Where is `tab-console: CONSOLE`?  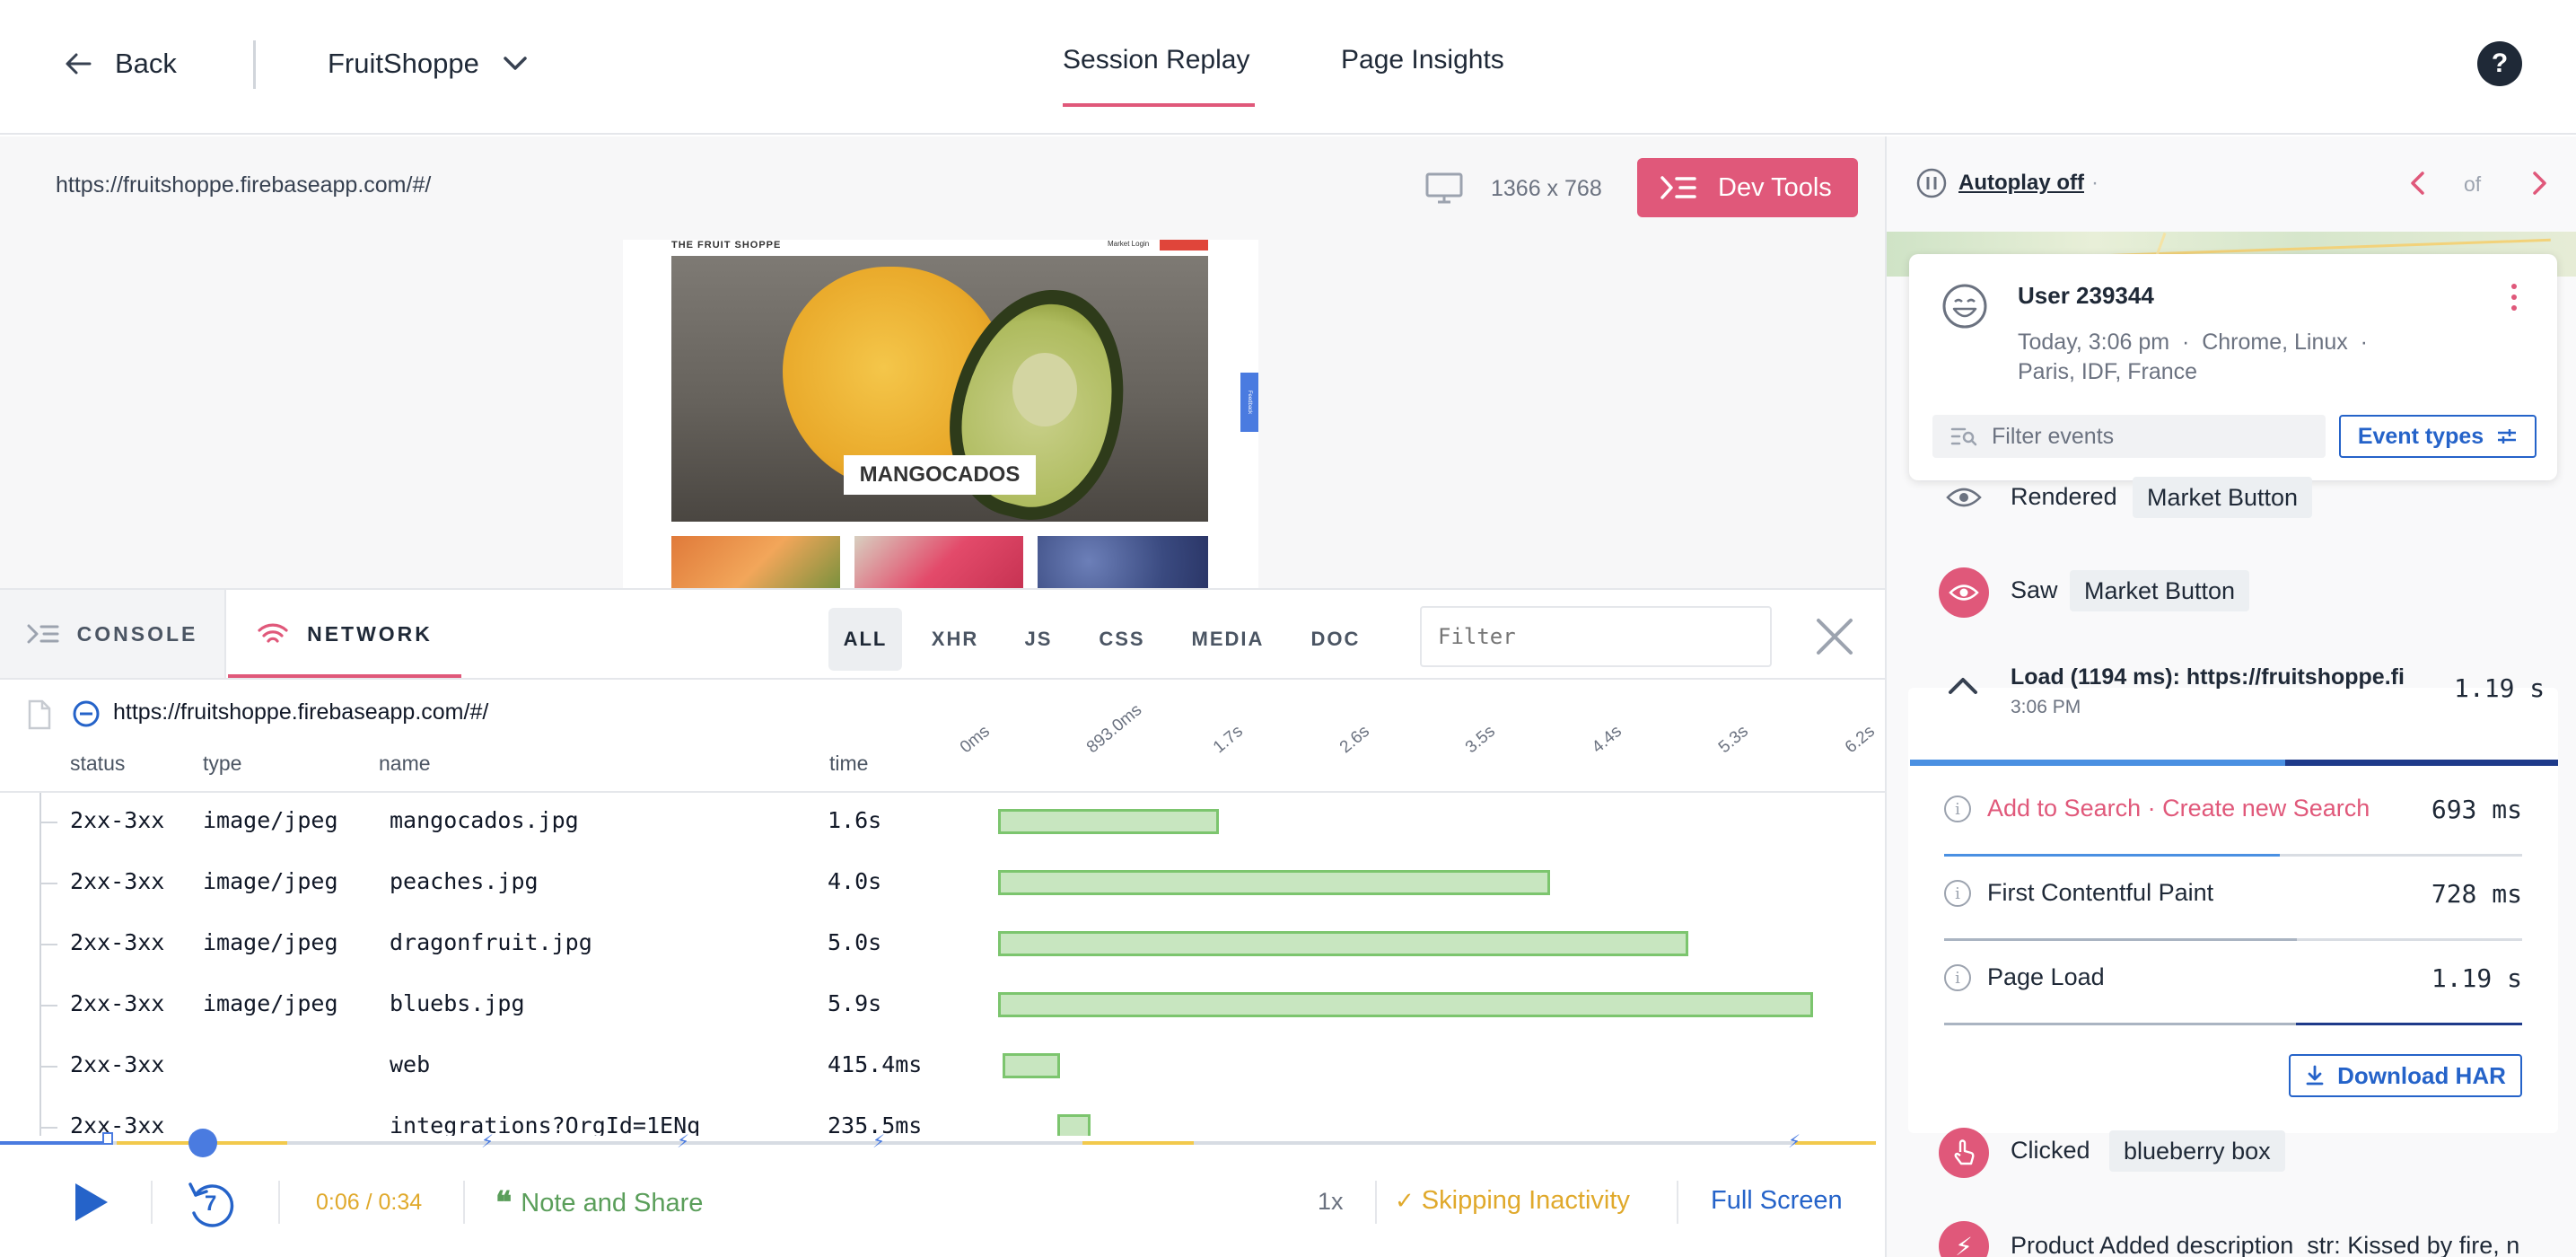 tab-console: CONSOLE is located at coordinates (113, 634).